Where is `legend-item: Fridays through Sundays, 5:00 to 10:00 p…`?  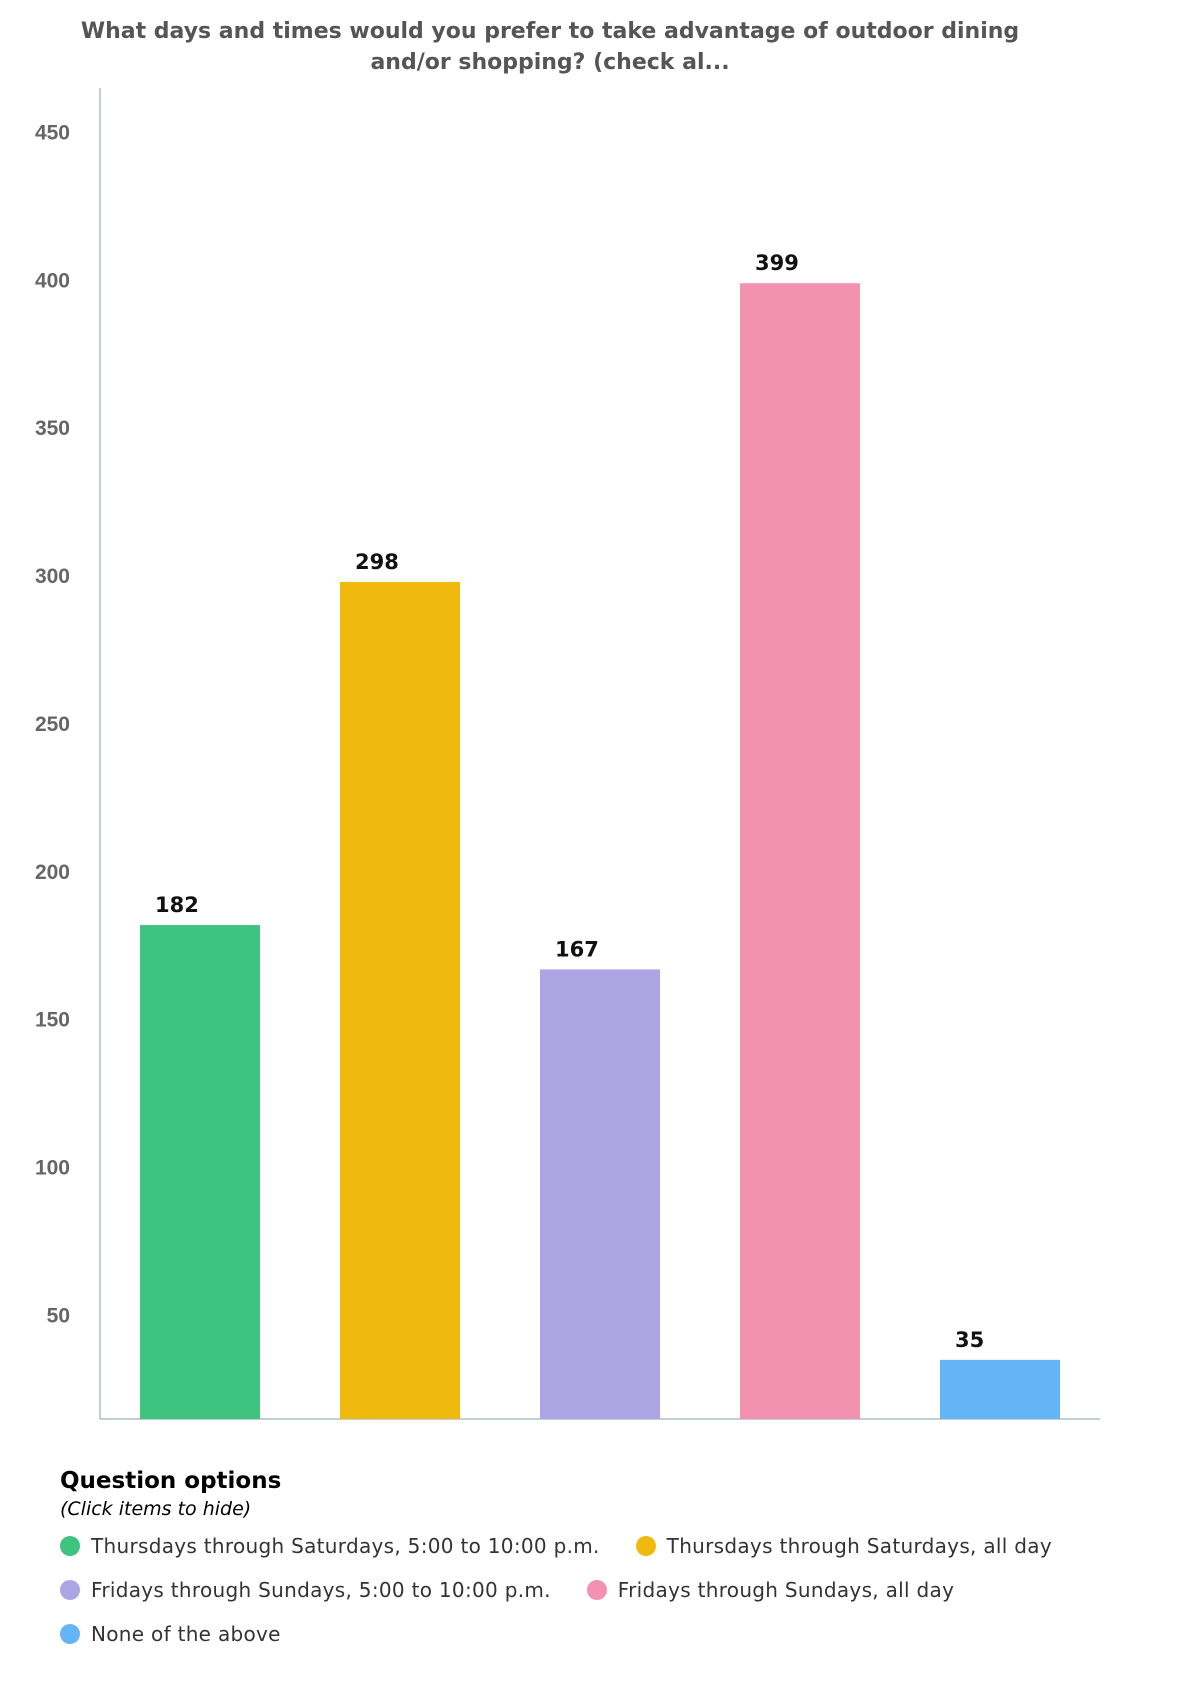 legend-item: Fridays through Sundays, 5:00 to 10:00 p… is located at coordinates (305, 1590).